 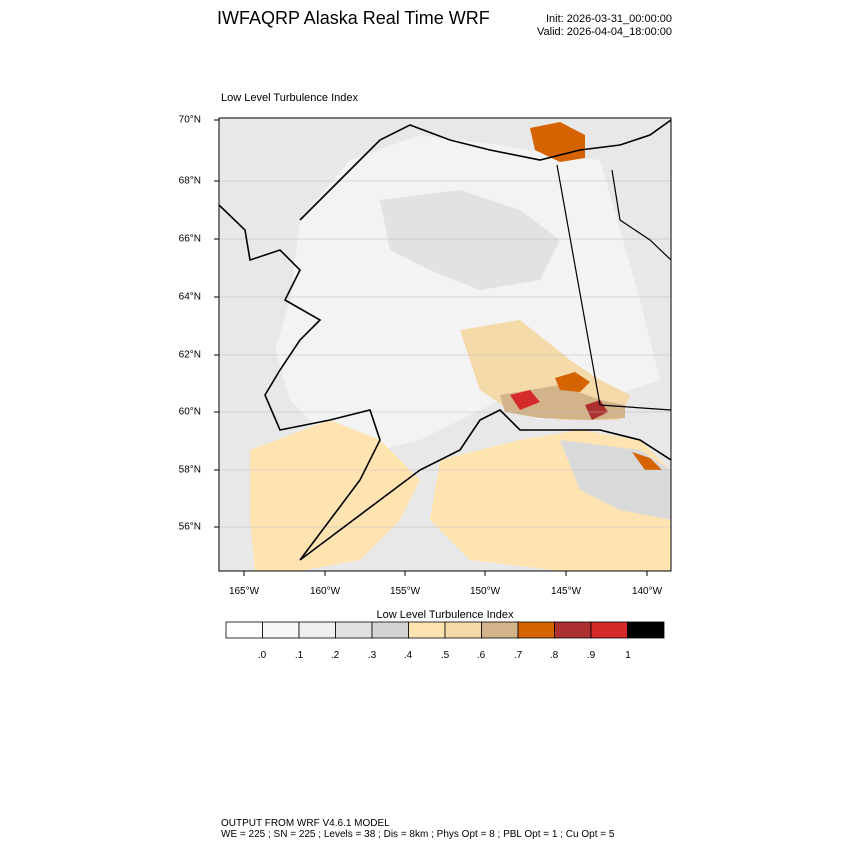 What do you see at coordinates (372, 655) in the screenshot?
I see `colorbar-tick-label: .3` at bounding box center [372, 655].